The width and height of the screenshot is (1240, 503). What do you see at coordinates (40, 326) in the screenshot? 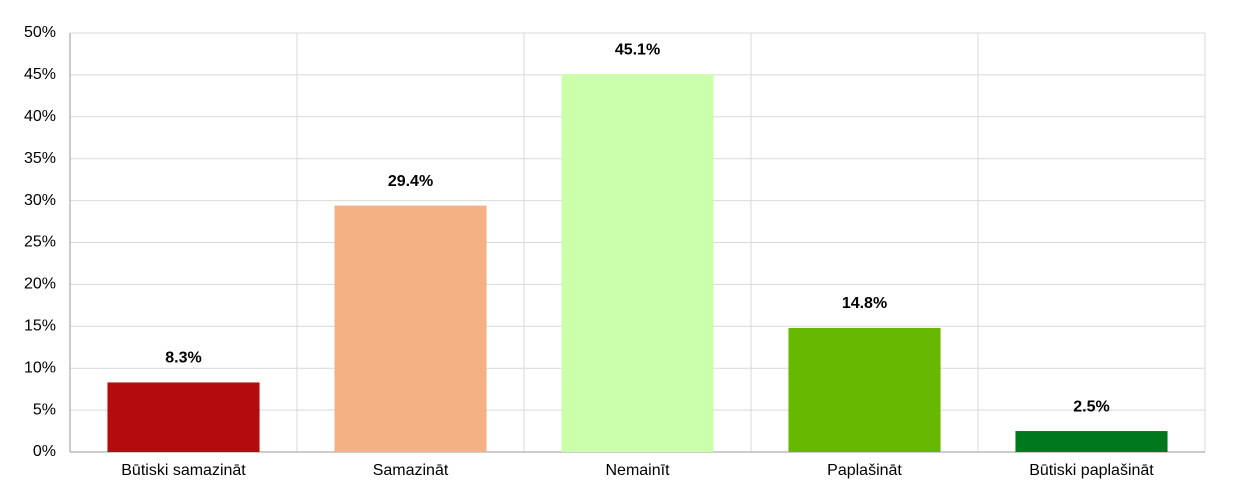
I see `y-tick-label: 15%` at bounding box center [40, 326].